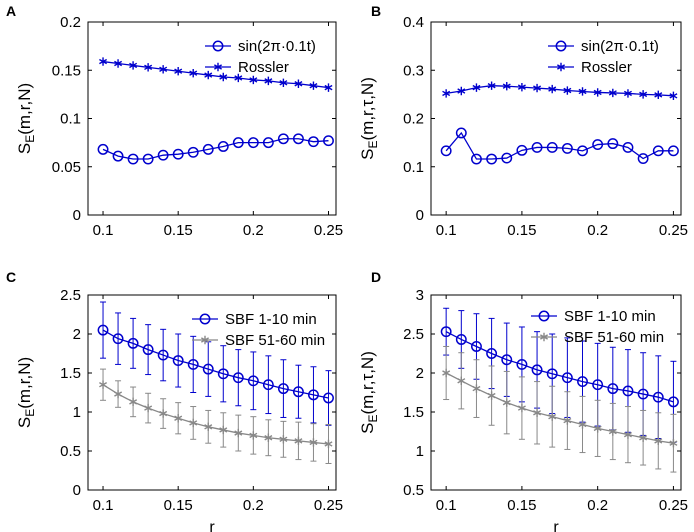 The width and height of the screenshot is (694, 532). What do you see at coordinates (66, 167) in the screenshot?
I see `y-tick-label: 0.05` at bounding box center [66, 167].